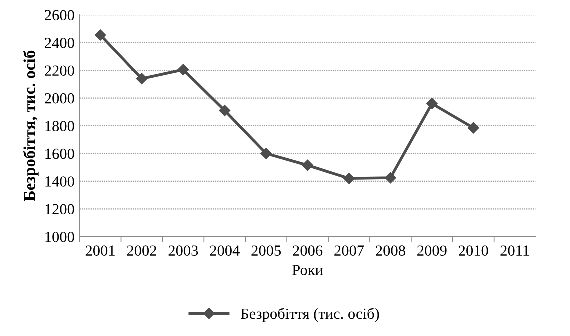 The width and height of the screenshot is (570, 336). What do you see at coordinates (59, 15) in the screenshot?
I see `y-tick-label: 2600` at bounding box center [59, 15].